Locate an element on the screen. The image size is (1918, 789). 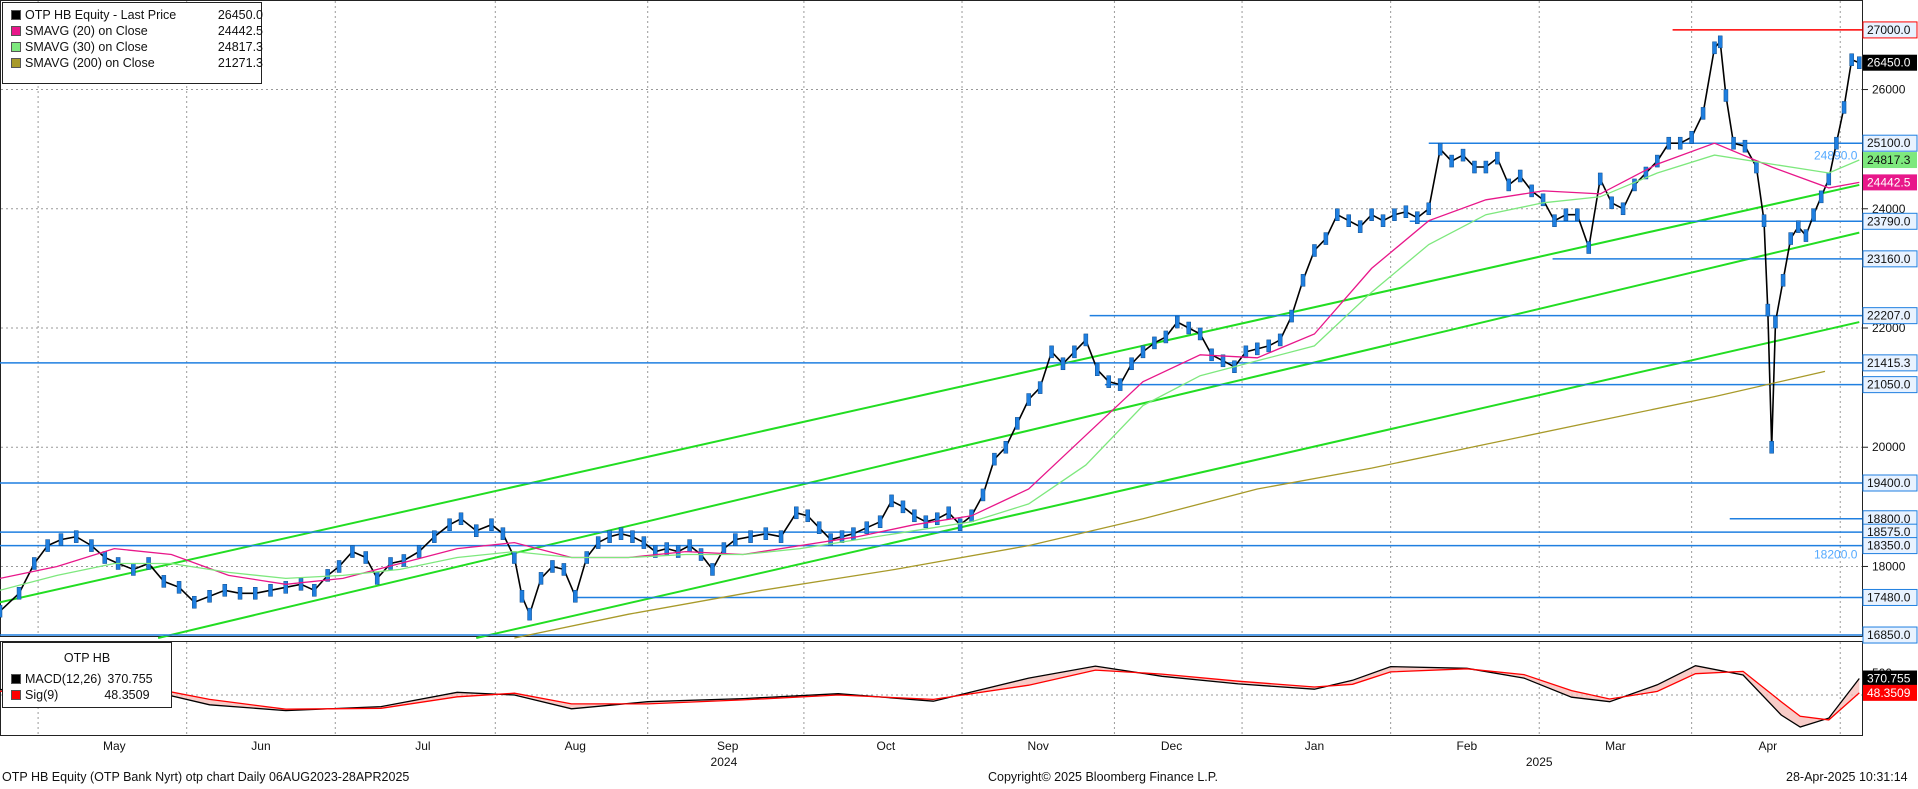
legend-value: 48.3509 is located at coordinates (127, 695).